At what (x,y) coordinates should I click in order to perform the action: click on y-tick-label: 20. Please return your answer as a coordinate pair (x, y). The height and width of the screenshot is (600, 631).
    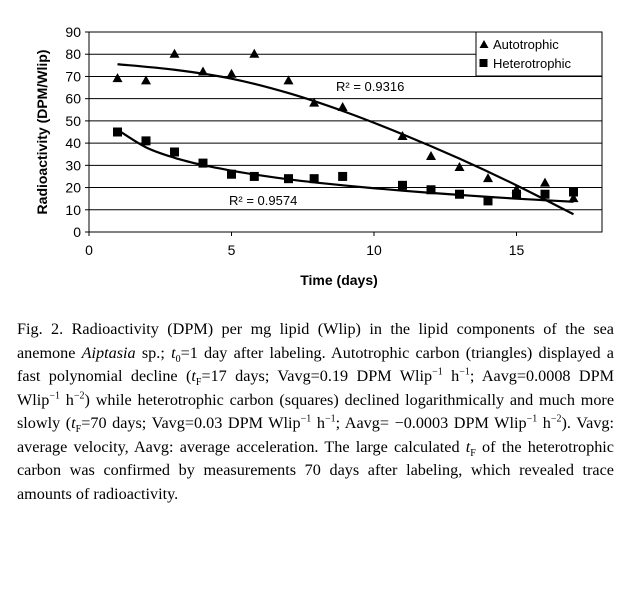
    Looking at the image, I should click on (73, 188).